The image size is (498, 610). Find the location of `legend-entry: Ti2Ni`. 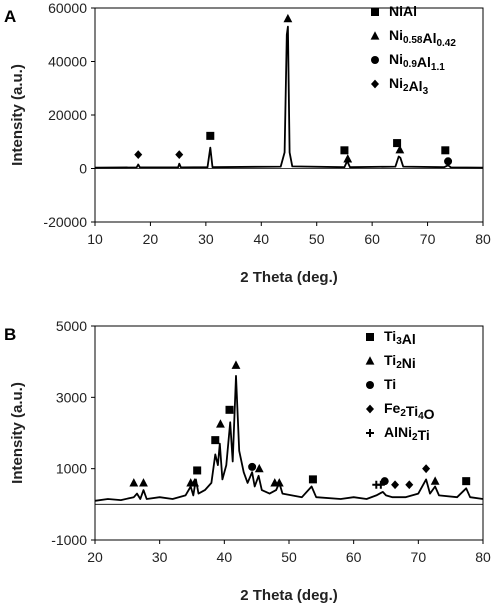

legend-entry: Ti2Ni is located at coordinates (400, 361).